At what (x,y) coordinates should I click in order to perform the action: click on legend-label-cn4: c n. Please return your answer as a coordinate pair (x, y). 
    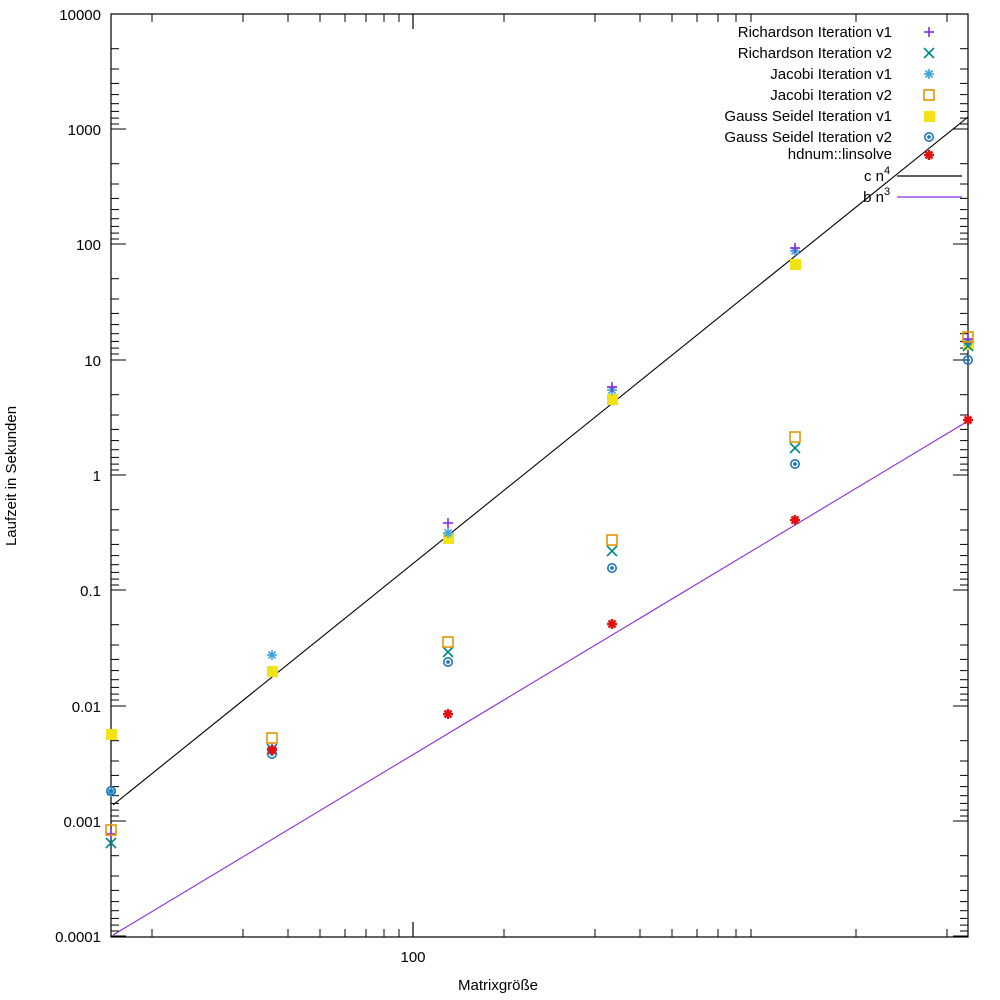
    Looking at the image, I should click on (874, 176).